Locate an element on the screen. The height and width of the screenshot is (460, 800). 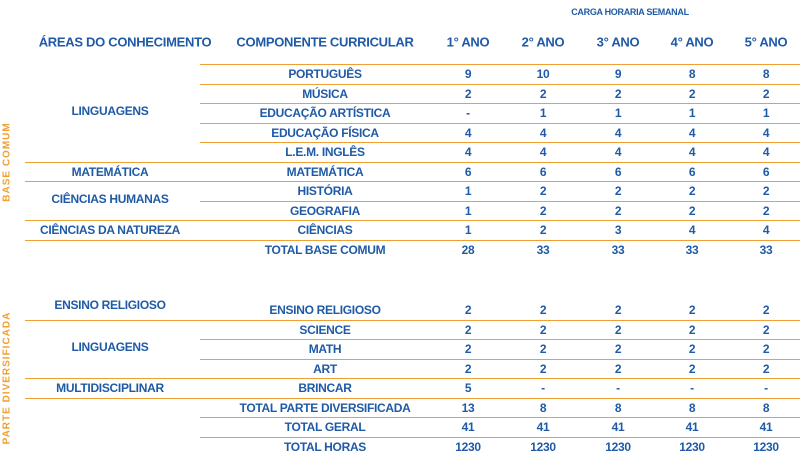
area-name: CIÊNCIAS DA NATUREZA is located at coordinates (110, 230).